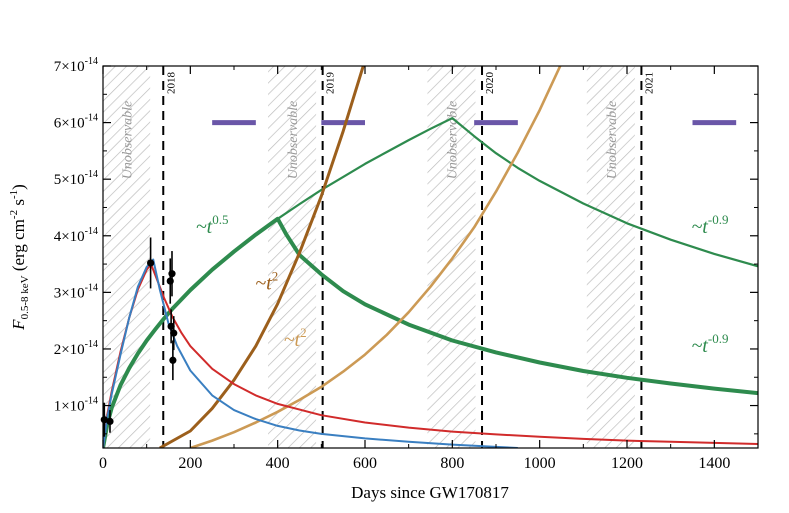 The image size is (789, 513). I want to click on x-tick-label: 400, so click(278, 463).